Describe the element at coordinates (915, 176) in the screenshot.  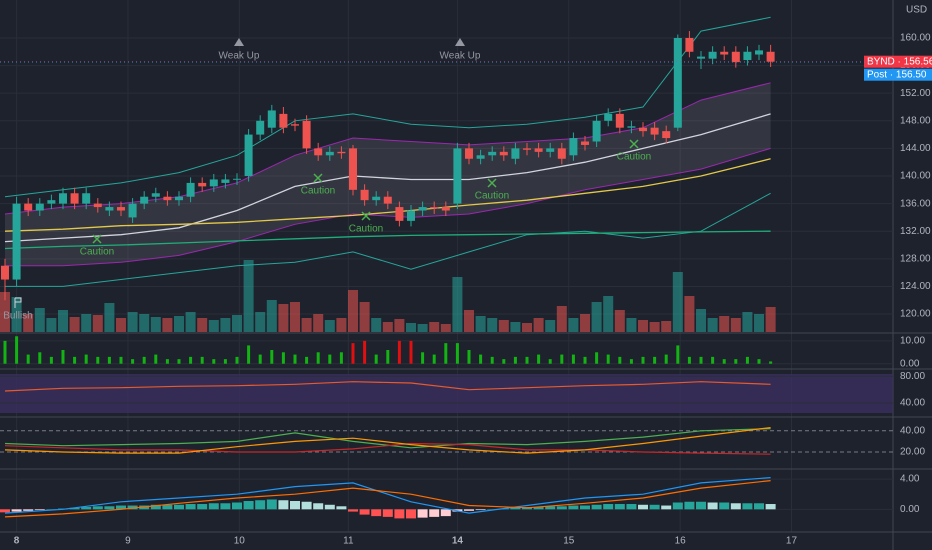
I see `y-tick-label: 140.00` at that location.